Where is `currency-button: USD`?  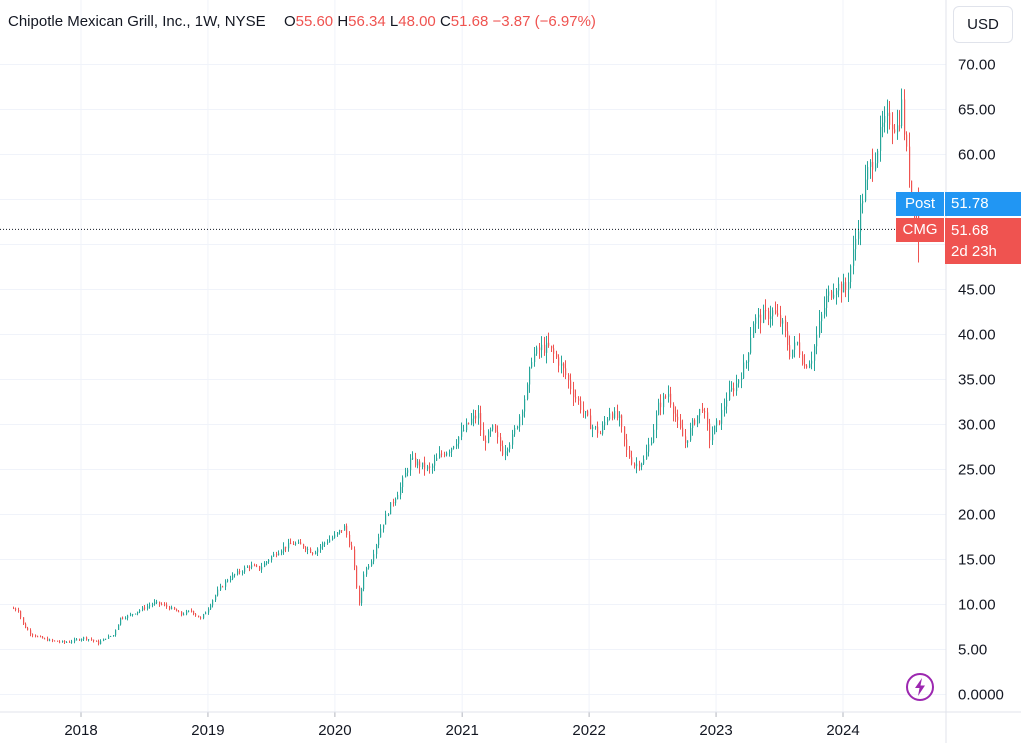
currency-button: USD is located at coordinates (983, 24).